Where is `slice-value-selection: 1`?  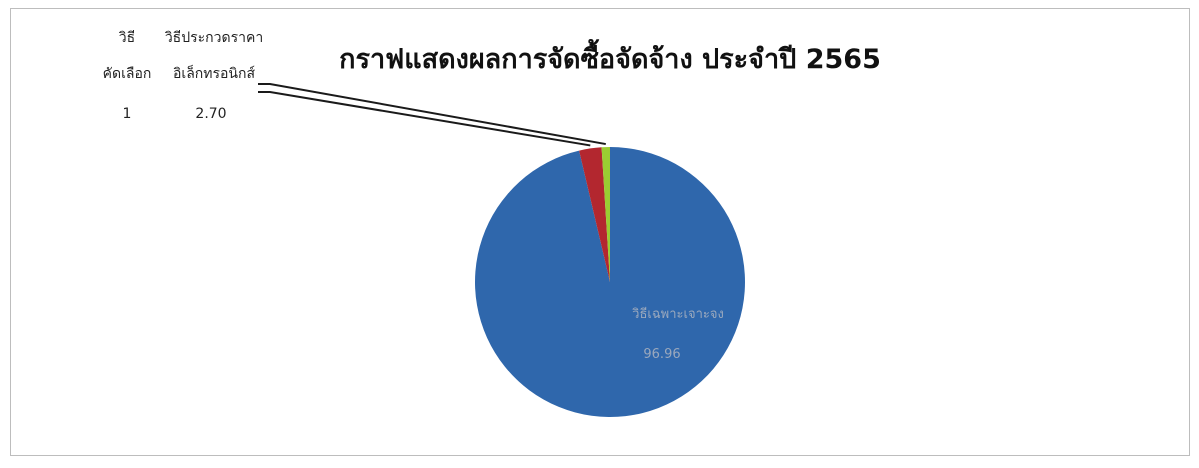 slice-value-selection: 1 is located at coordinates (127, 114).